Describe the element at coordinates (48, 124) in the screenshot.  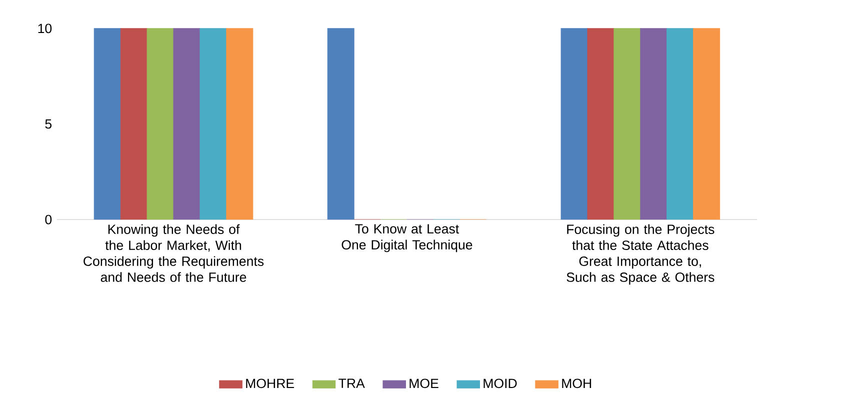
I see `y-tick-label: 5` at that location.